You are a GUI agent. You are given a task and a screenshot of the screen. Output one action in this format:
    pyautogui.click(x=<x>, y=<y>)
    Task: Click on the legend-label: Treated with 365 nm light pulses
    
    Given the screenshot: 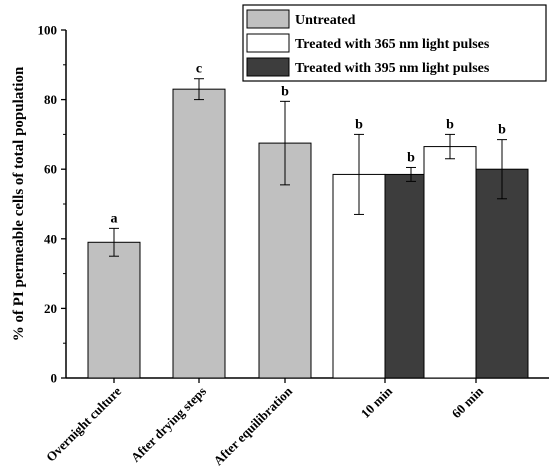 What is the action you would take?
    pyautogui.click(x=392, y=44)
    